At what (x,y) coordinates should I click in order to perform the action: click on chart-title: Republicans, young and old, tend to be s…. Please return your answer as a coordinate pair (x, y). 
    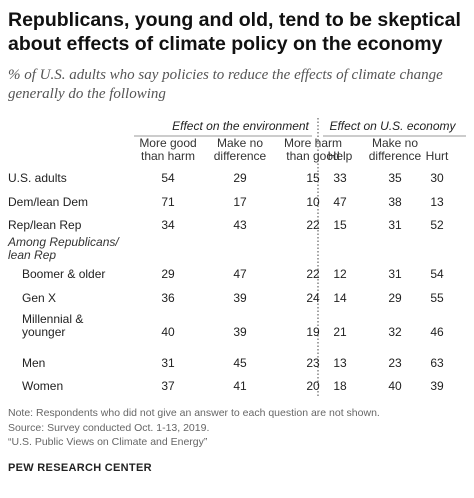
    Looking at the image, I should click on (234, 32).